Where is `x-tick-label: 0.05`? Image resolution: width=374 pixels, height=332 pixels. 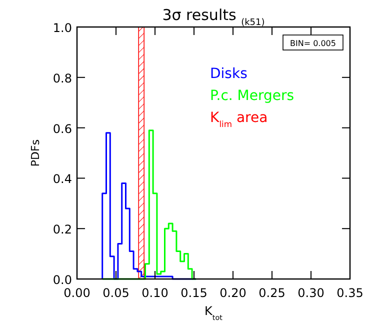
x-tick-label: 0.05 is located at coordinates (116, 293).